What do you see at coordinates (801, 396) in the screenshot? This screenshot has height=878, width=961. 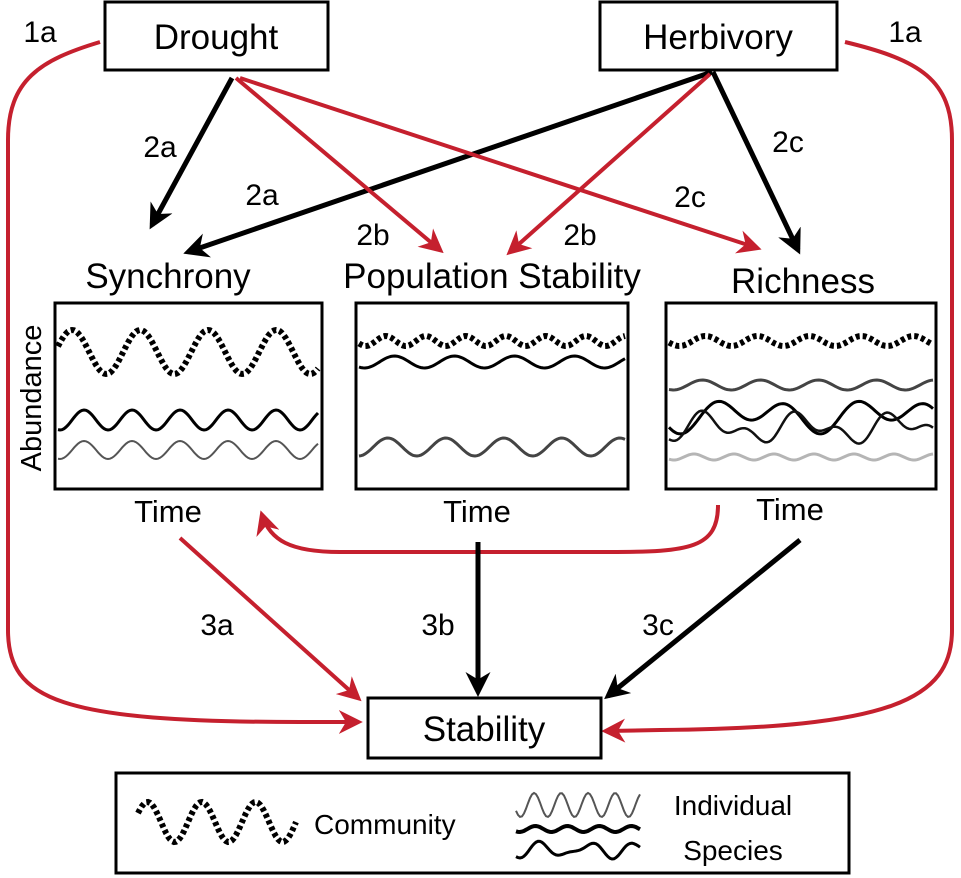 I see `richness-panel` at bounding box center [801, 396].